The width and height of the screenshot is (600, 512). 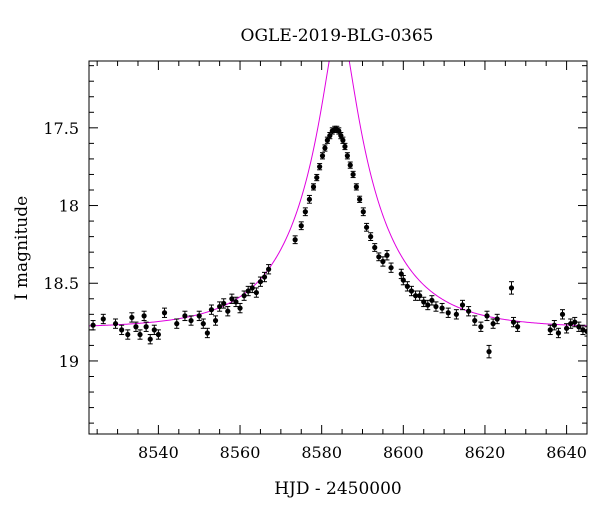 What do you see at coordinates (566, 452) in the screenshot?
I see `x-tick-label: 8640` at bounding box center [566, 452].